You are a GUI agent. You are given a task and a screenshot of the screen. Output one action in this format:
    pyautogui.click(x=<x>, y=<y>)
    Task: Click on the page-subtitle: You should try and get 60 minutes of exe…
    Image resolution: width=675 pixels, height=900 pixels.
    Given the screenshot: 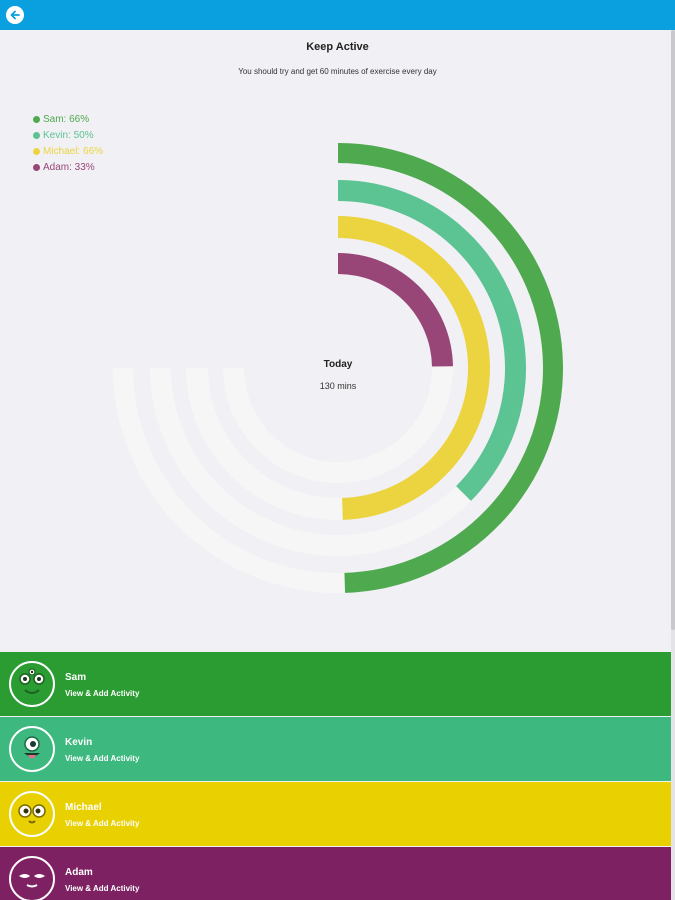 What is the action you would take?
    pyautogui.click(x=337, y=71)
    